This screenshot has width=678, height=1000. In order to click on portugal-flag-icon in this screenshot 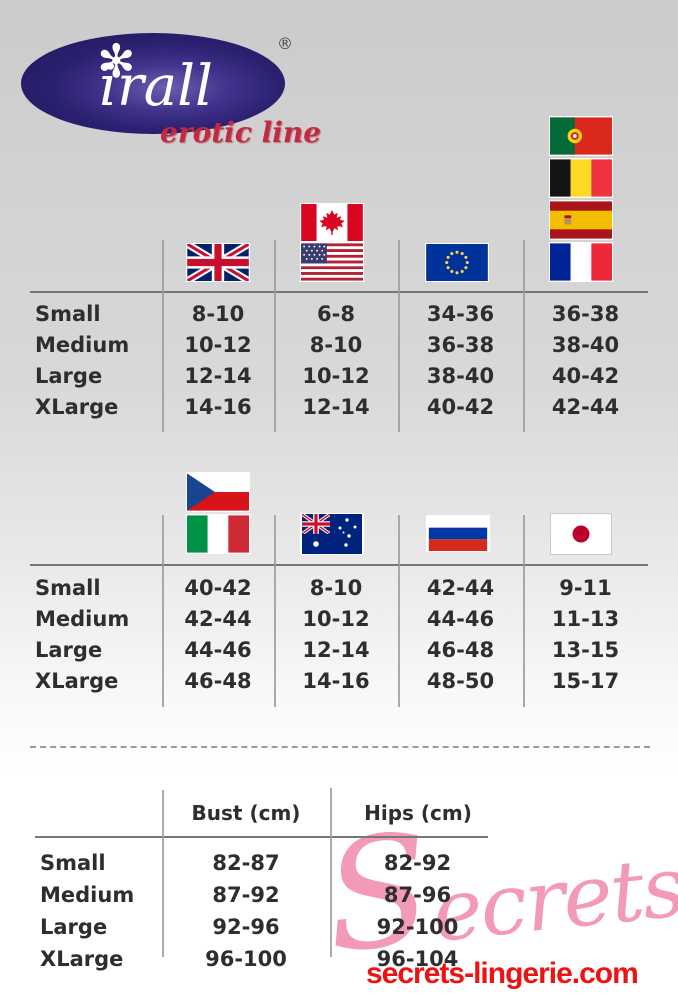, I will do `click(581, 136)`.